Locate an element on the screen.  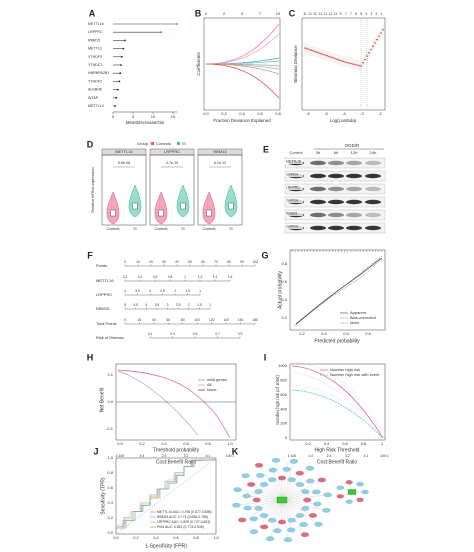
cb-tick: 1:4 is located at coordinates (310, 456).